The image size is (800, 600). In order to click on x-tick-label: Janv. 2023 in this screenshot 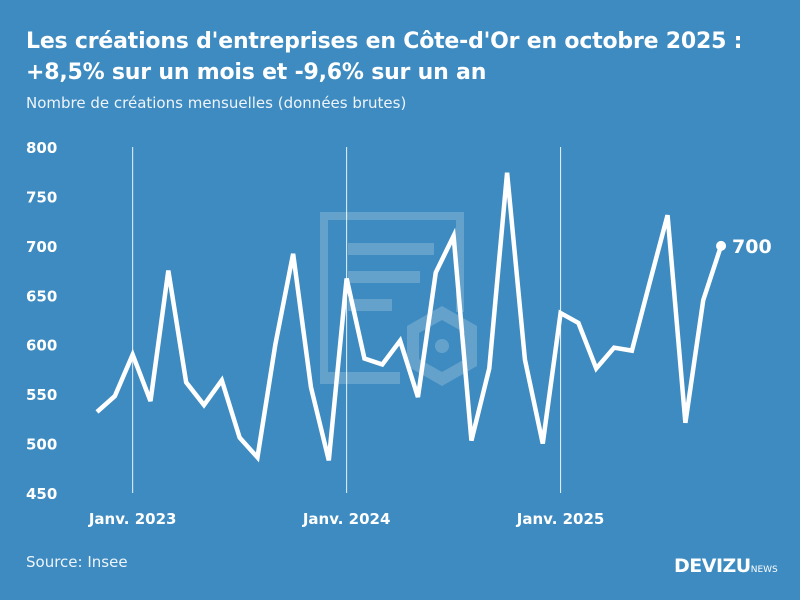, I will do `click(132, 519)`.